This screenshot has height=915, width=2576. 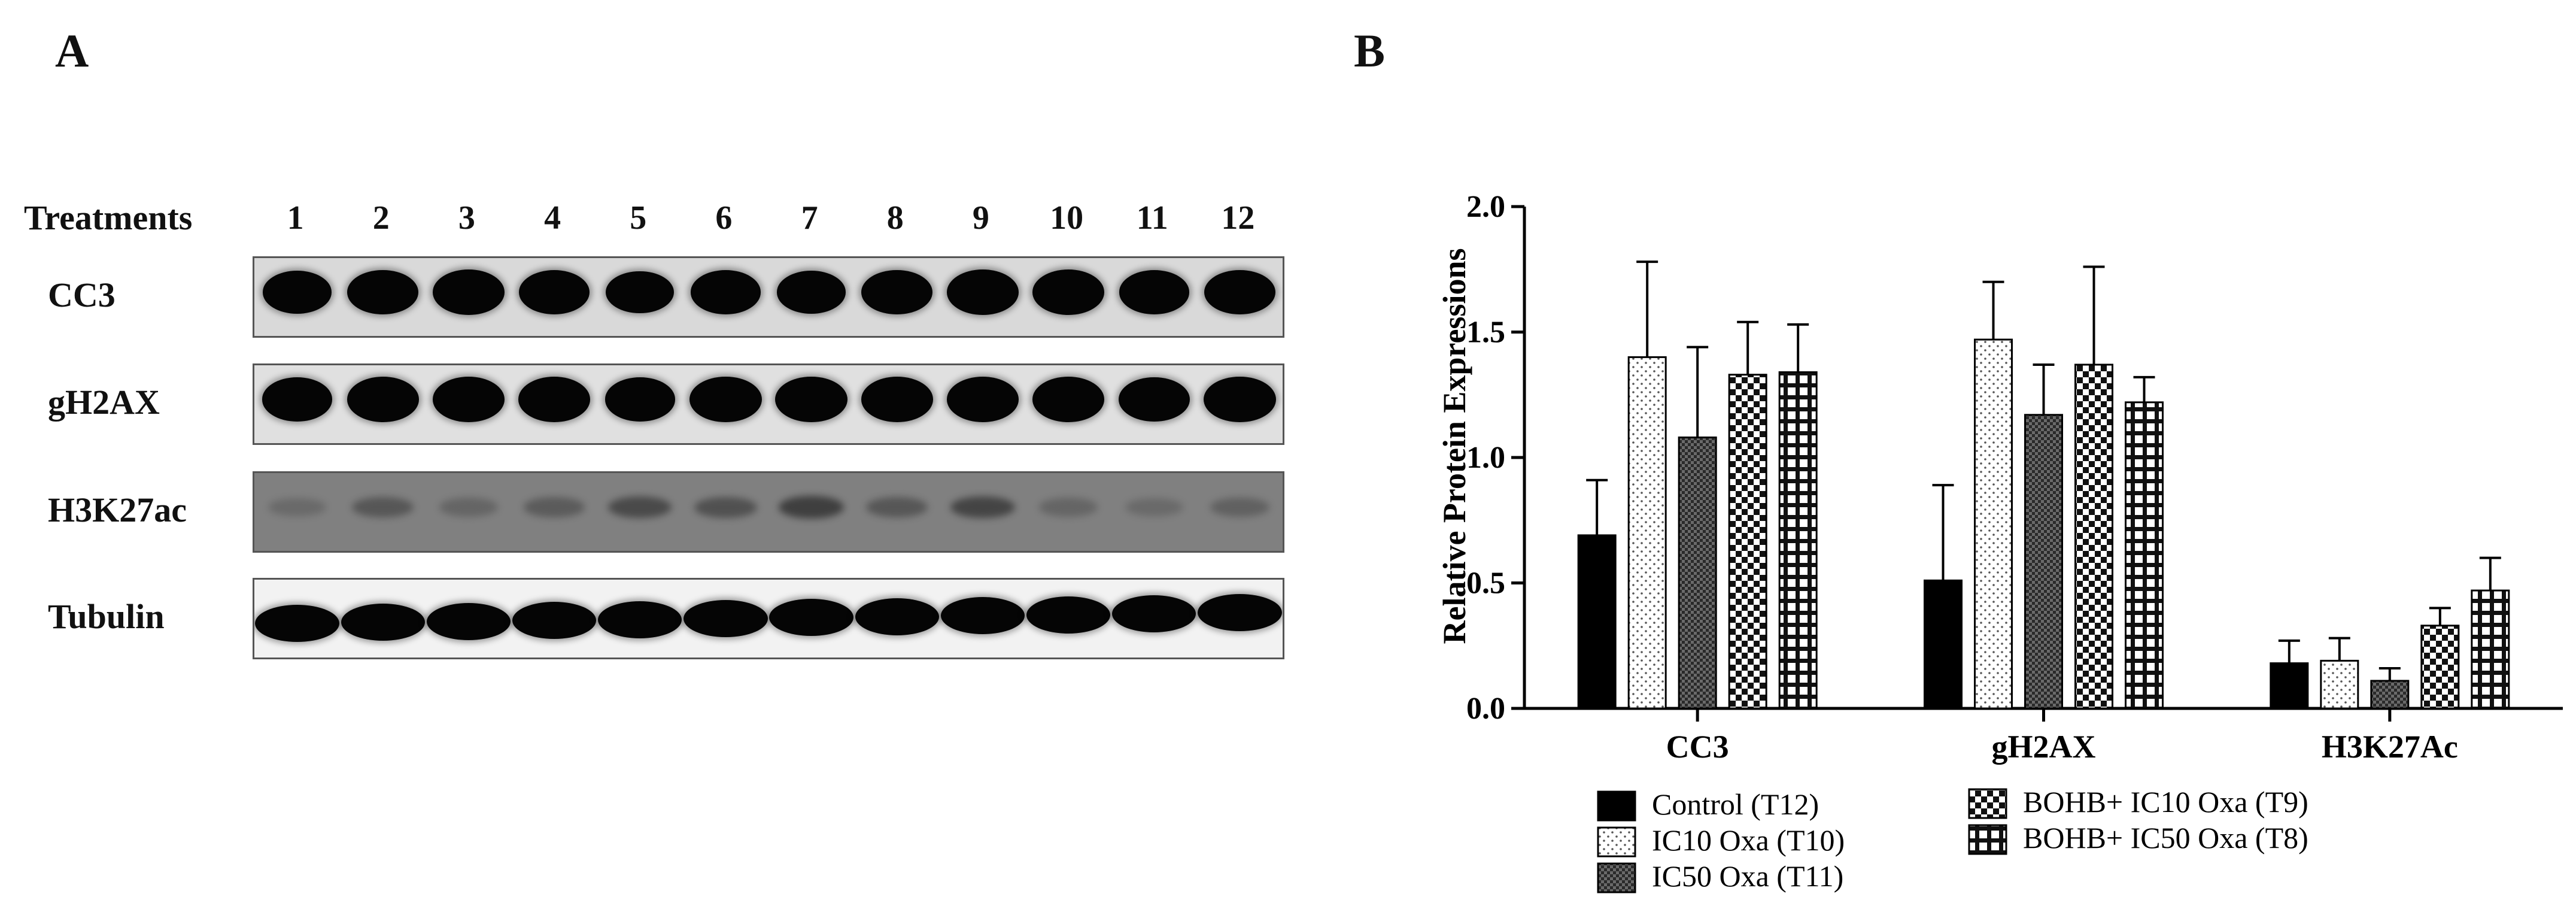 I want to click on legend-label: Control (T12), so click(x=1735, y=804).